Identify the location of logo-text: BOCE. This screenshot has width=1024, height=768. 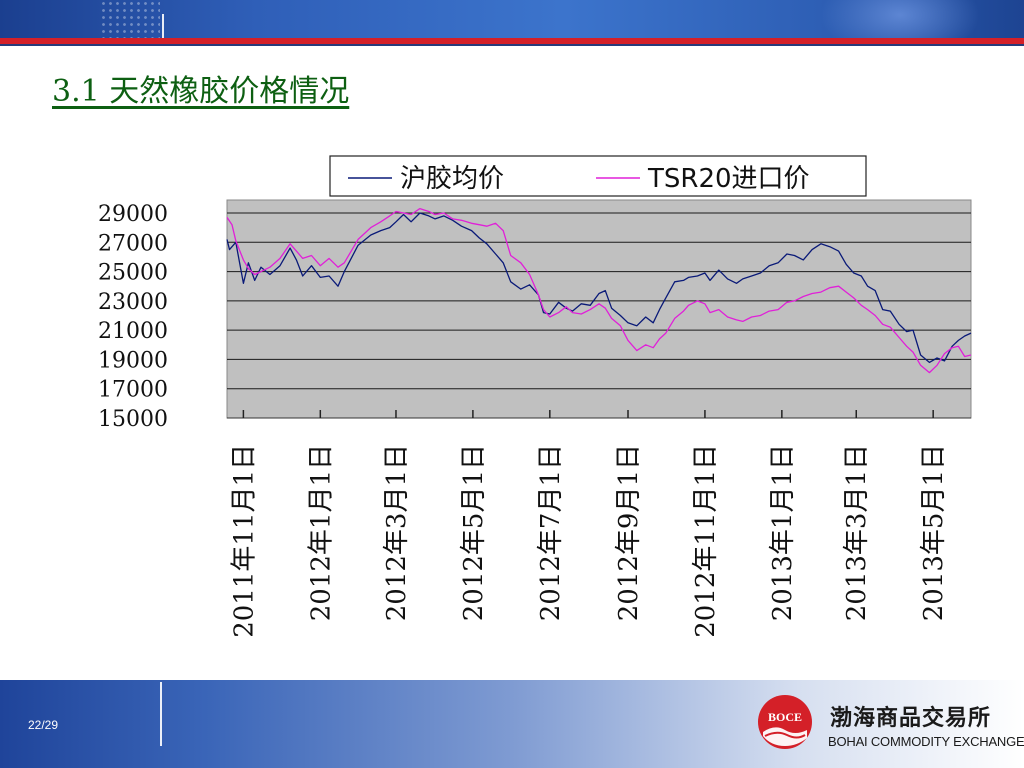
(785, 717).